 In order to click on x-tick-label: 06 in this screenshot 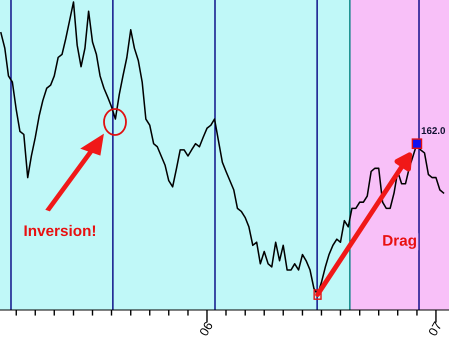, I will do `click(206, 329)`.